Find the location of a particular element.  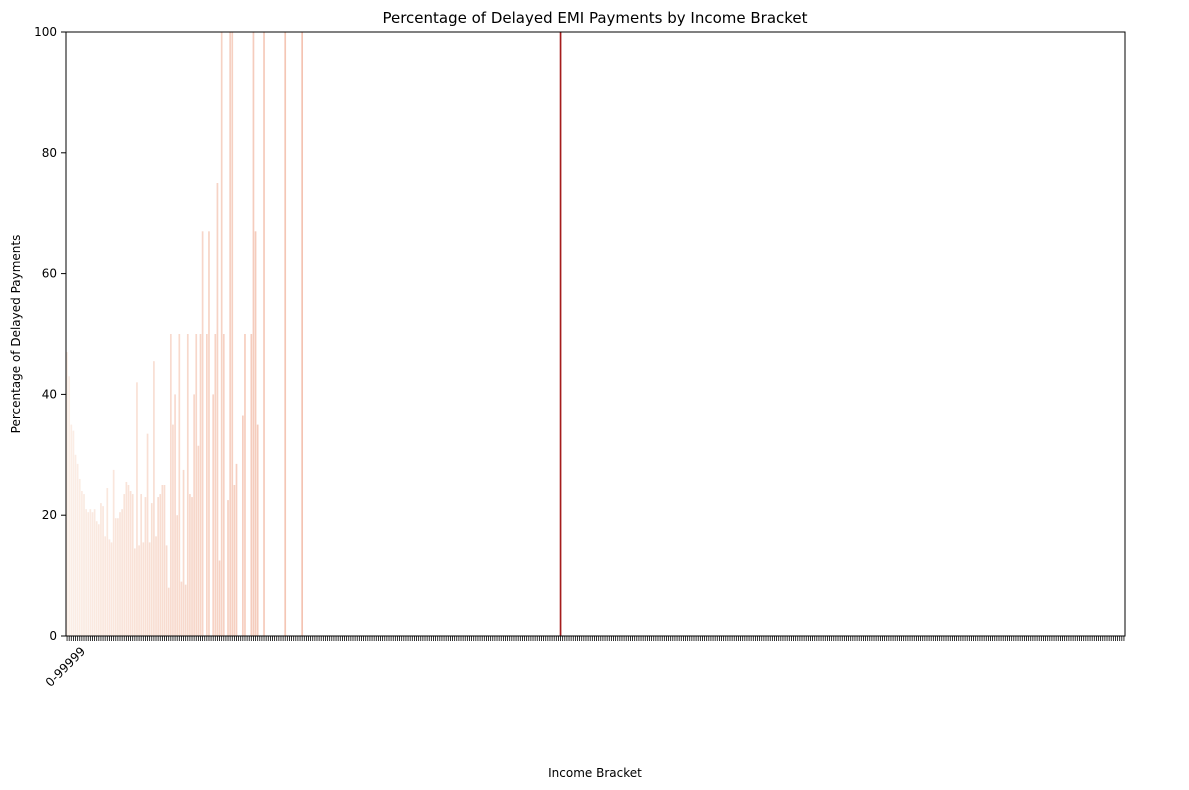

y-tick-label: 40 is located at coordinates (49, 394).